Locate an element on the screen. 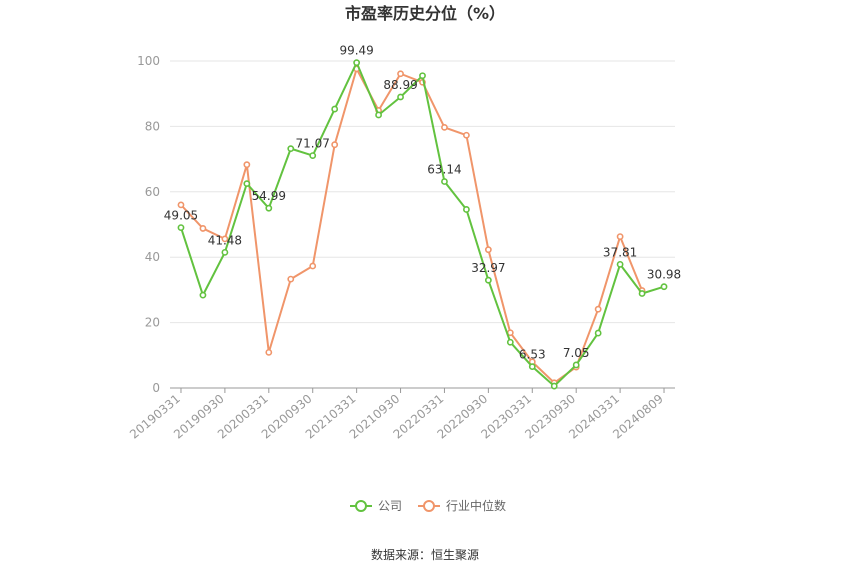 This screenshot has height=575, width=850. source-note: 数据来源：恒生聚源 is located at coordinates (425, 554).